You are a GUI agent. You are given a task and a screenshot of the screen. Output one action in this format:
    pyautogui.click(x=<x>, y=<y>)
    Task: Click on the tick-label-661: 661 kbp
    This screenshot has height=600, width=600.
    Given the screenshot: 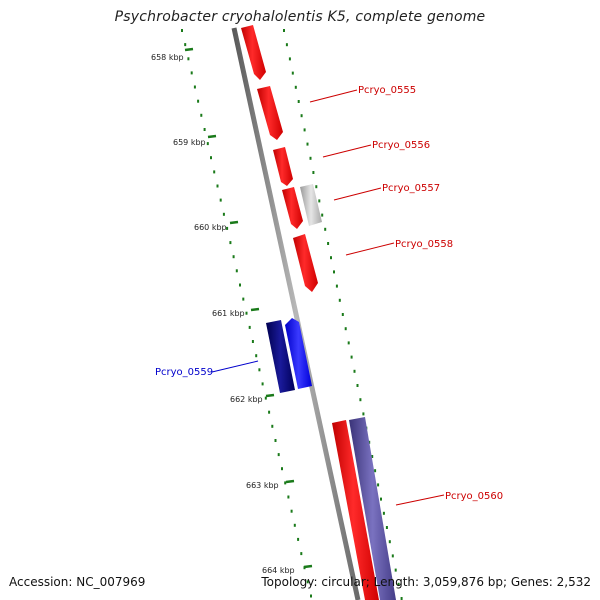 What is the action you would take?
    pyautogui.click(x=228, y=313)
    